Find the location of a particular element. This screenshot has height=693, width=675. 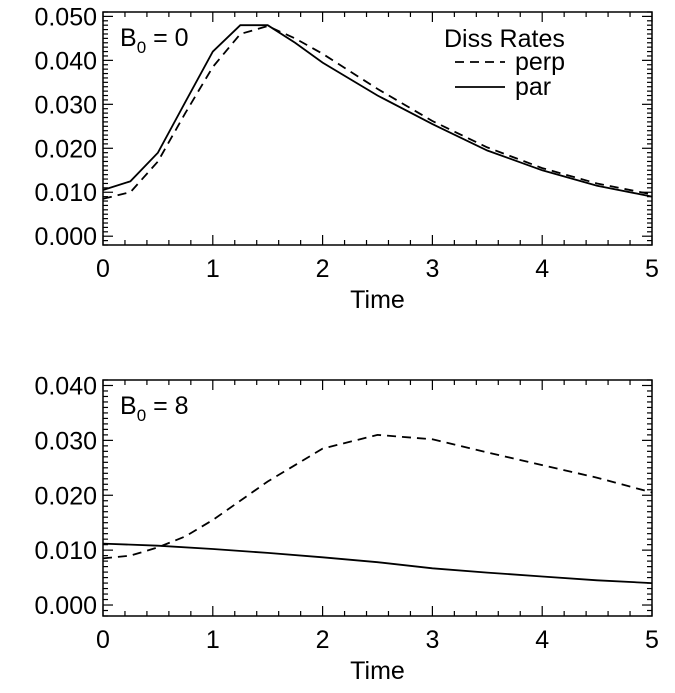

b0-annotation: B0 = 8 is located at coordinates (154, 408).